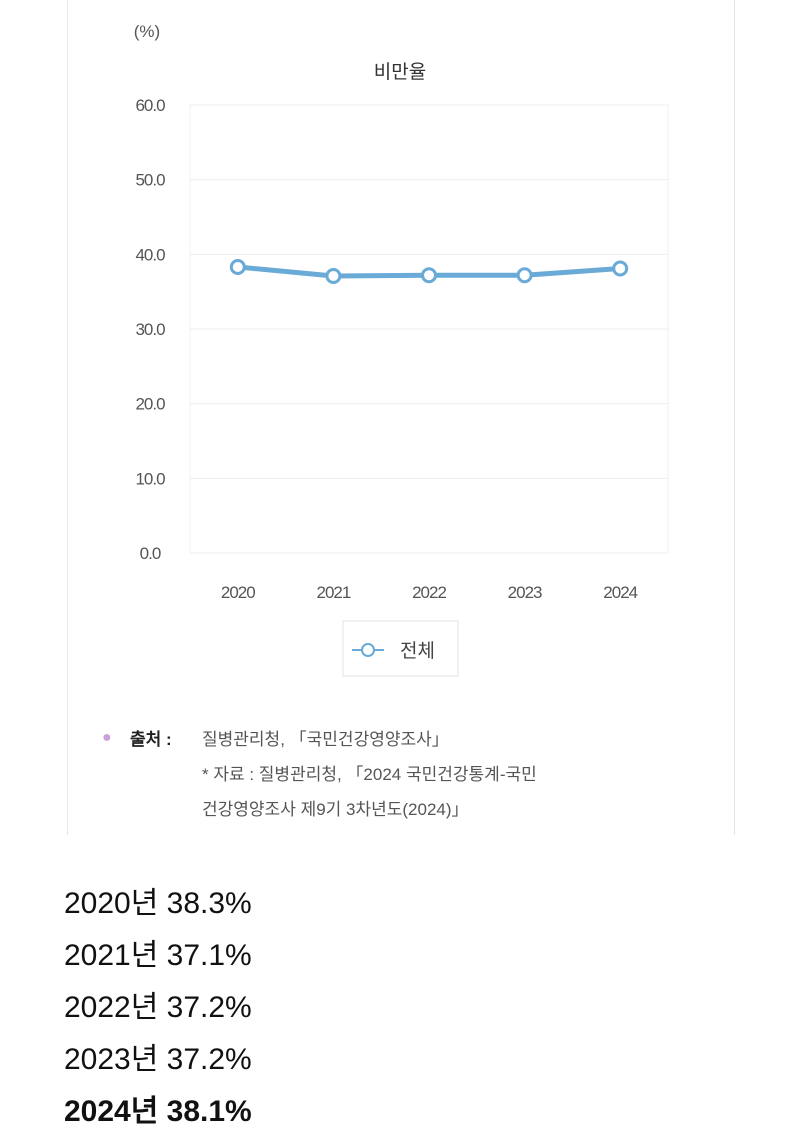  What do you see at coordinates (417, 651) in the screenshot?
I see `legend-label: 전체` at bounding box center [417, 651].